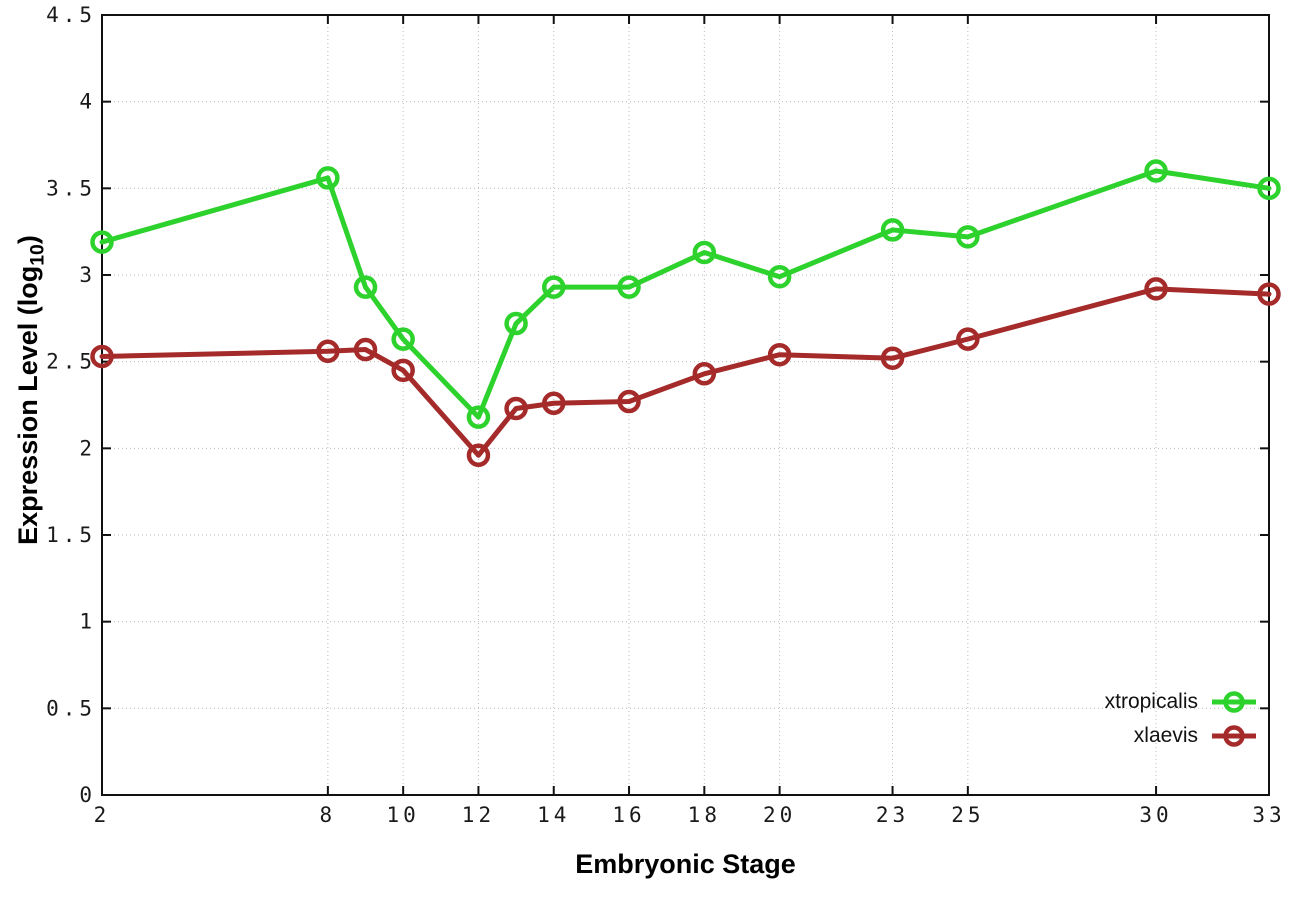  Describe the element at coordinates (71, 15) in the screenshot. I see `y-tick-label: 4.5` at that location.